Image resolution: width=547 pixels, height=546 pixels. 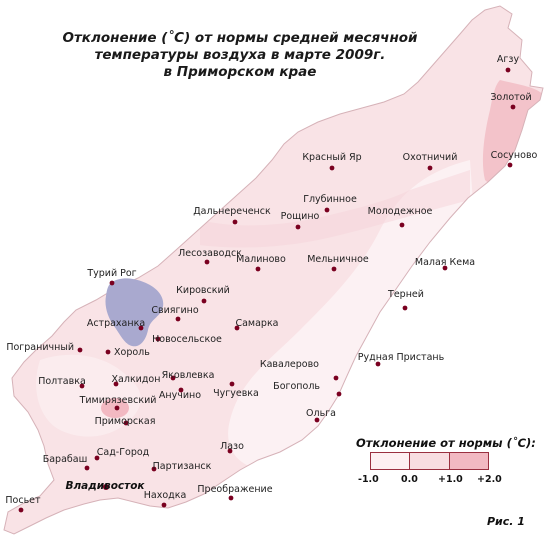 I want to click on city-38-label: Преображение, so click(x=234, y=489).